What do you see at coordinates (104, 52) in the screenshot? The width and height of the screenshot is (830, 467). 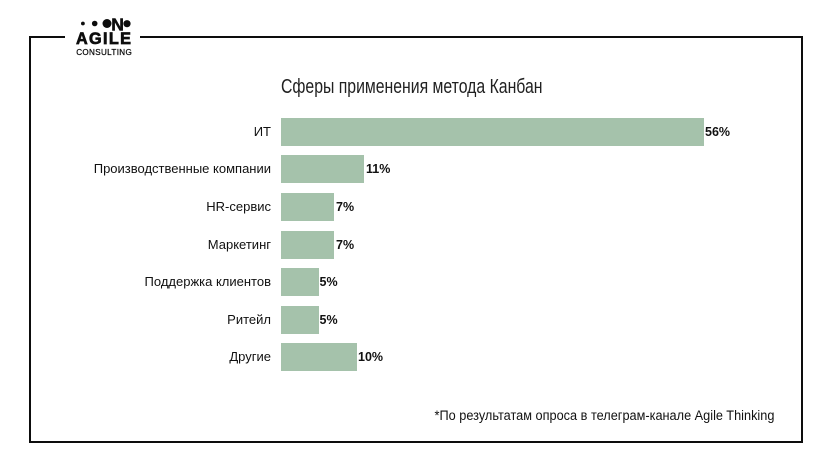 I see `svg-text: CONSULTING` at bounding box center [104, 52].